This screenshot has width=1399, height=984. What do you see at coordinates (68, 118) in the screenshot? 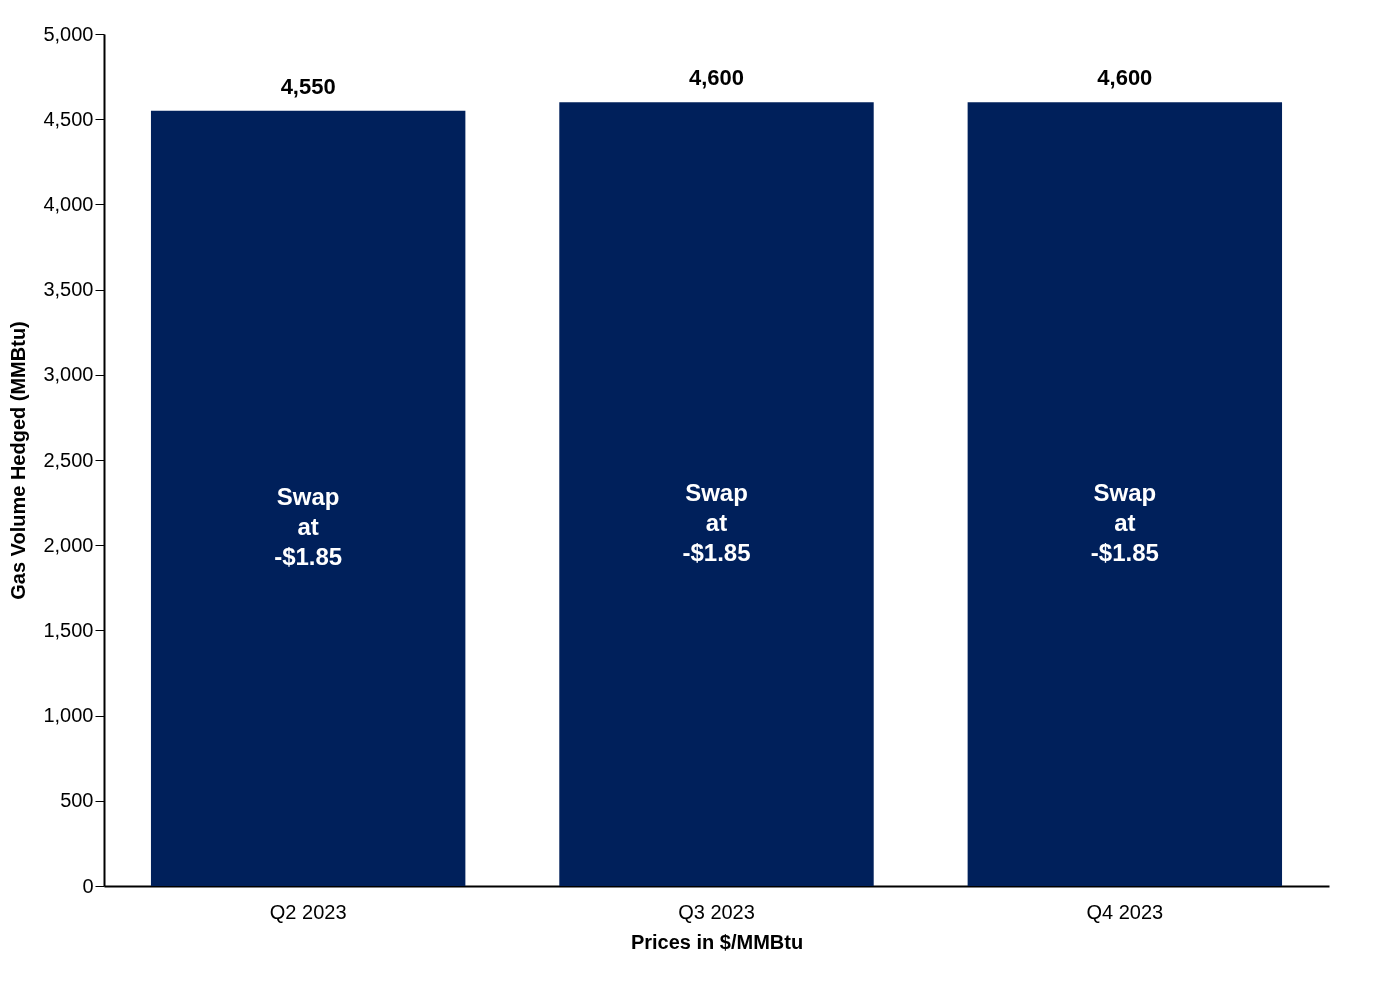
I see `y-tick-label: 4,500` at bounding box center [68, 118].